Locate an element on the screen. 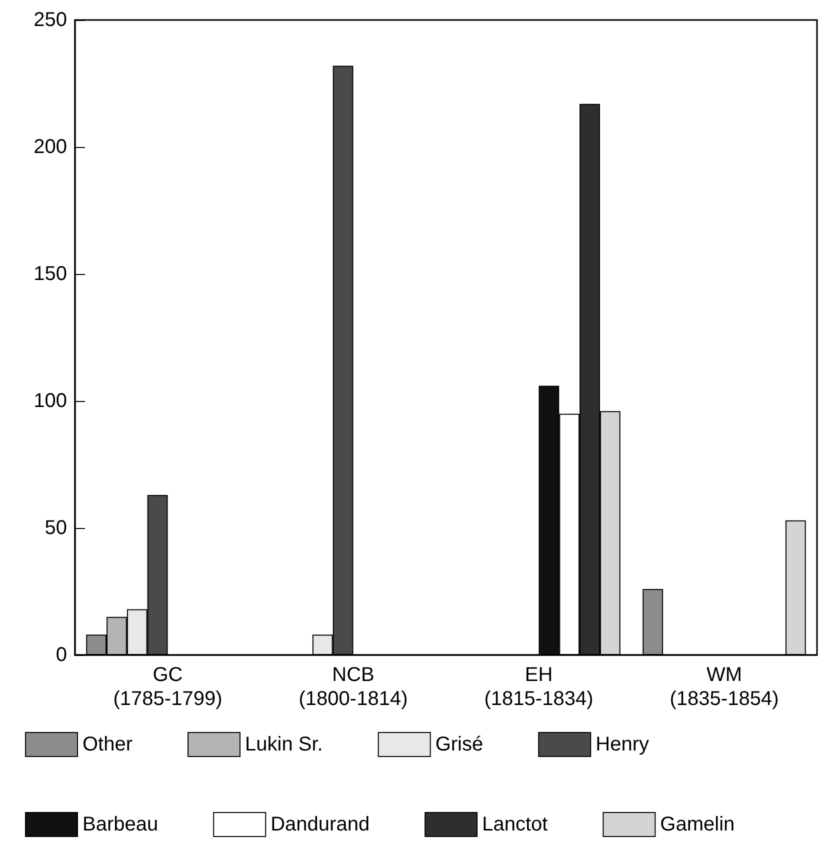 This screenshot has height=852, width=829. legend-label: Lukin Sr. is located at coordinates (284, 745).